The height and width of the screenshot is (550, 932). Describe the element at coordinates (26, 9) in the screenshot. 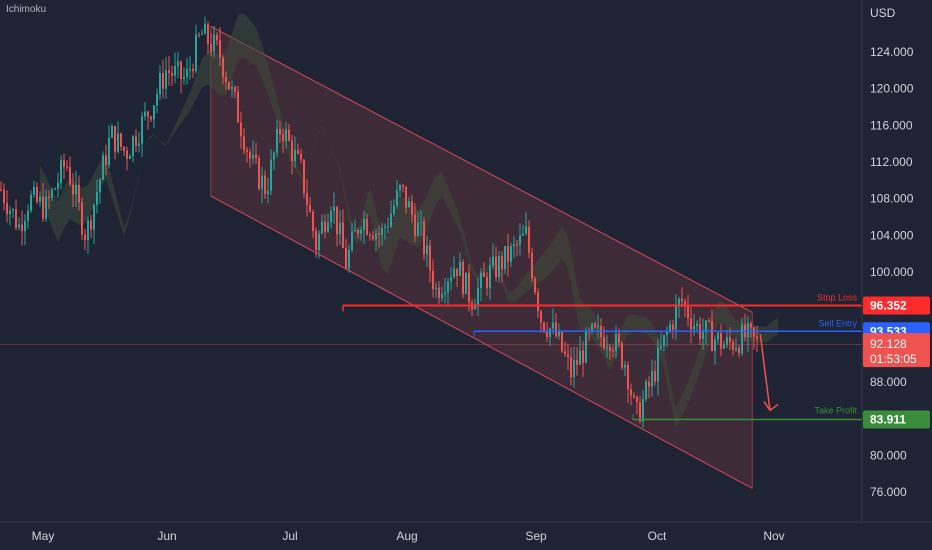

I see `indicator-label: Ichimoku` at that location.